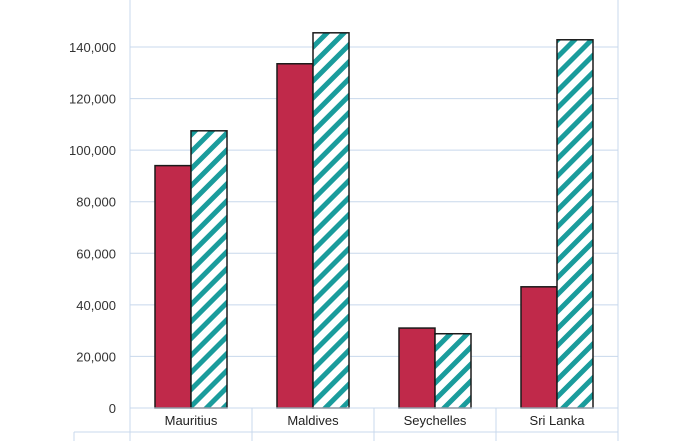  I want to click on x-tick-label: Sri Lanka, so click(558, 420).